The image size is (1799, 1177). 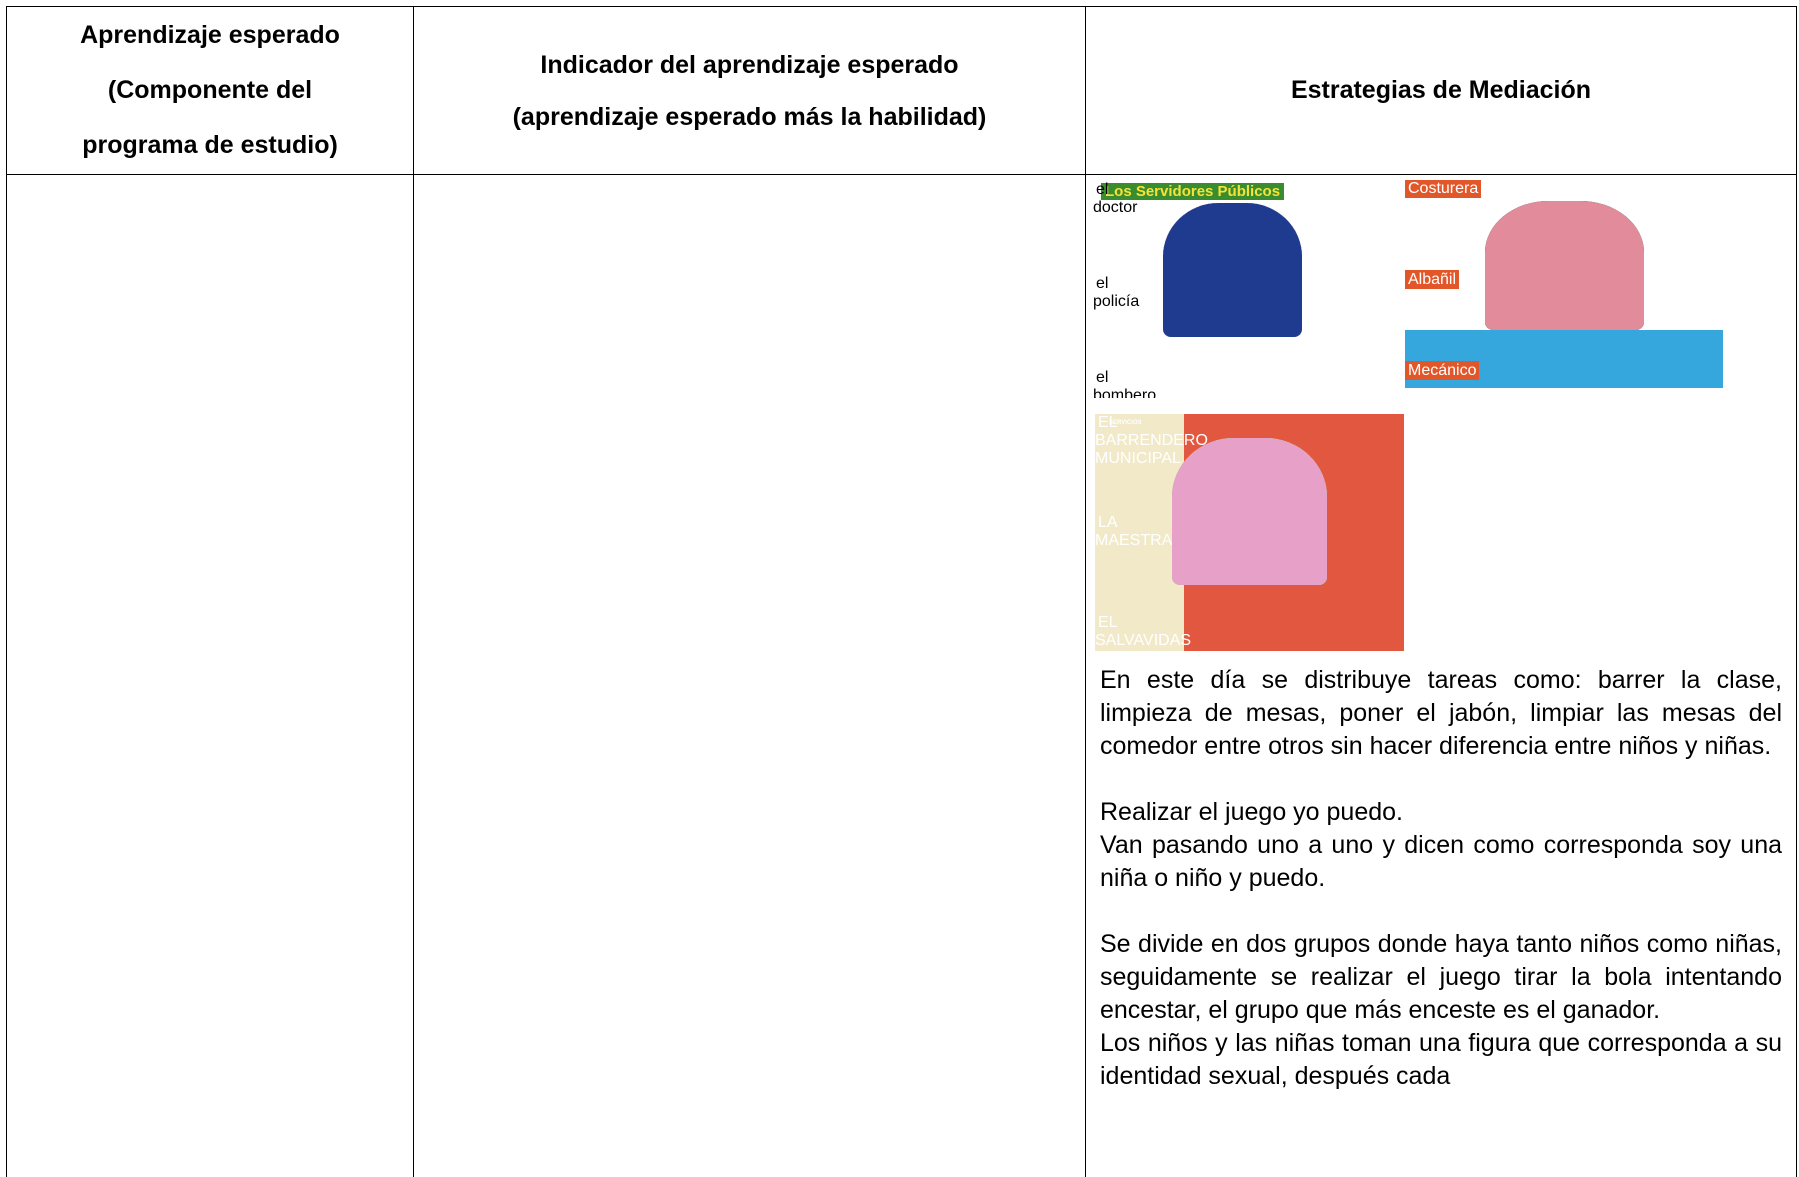 I want to click on header-line: programa de estudio), so click(x=210, y=145).